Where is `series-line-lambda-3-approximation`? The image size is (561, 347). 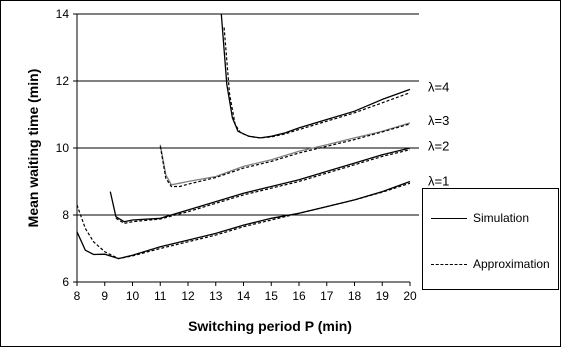 series-line-lambda-3-approximation is located at coordinates (285, 155).